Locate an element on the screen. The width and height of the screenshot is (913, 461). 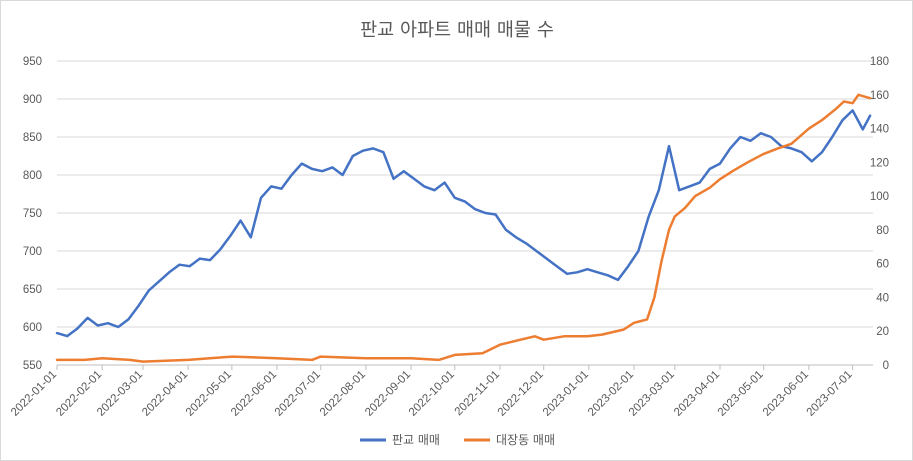
y-right-tick-label: 140 is located at coordinates (879, 130).